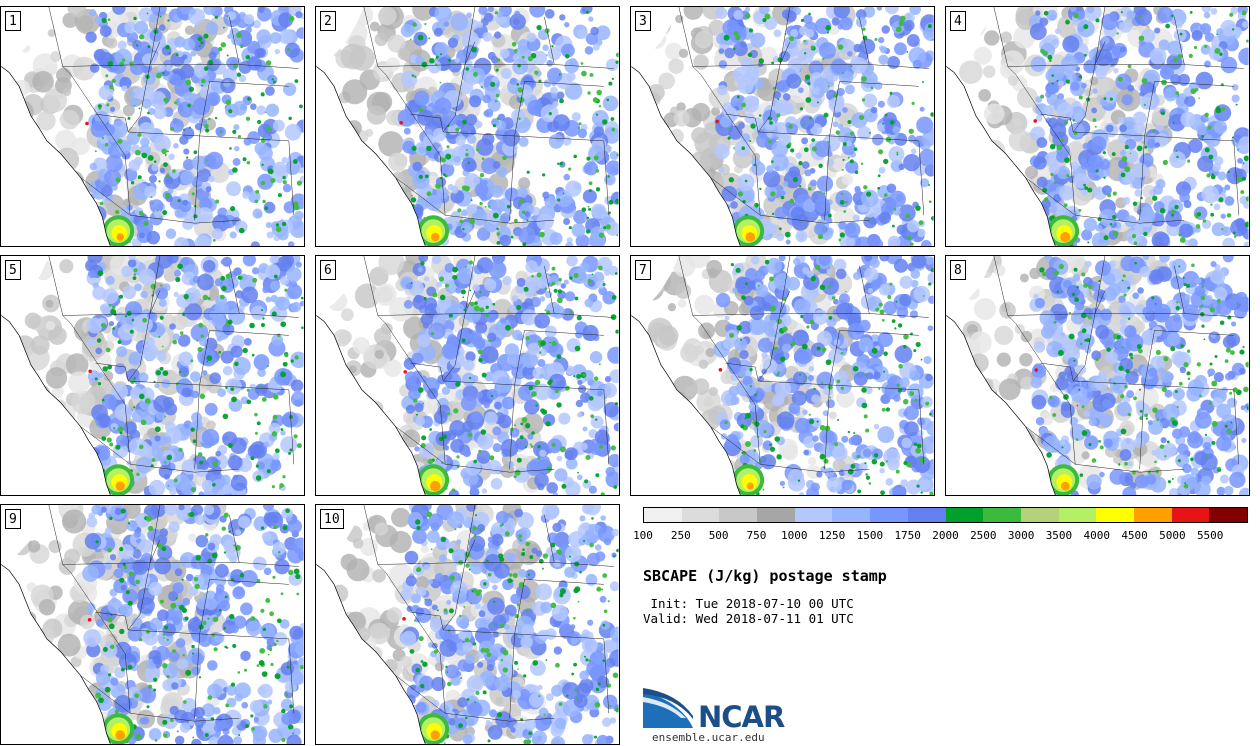 The width and height of the screenshot is (1260, 746). Describe the element at coordinates (1134, 535) in the screenshot. I see `colorbar-tick-label: 4500` at that location.